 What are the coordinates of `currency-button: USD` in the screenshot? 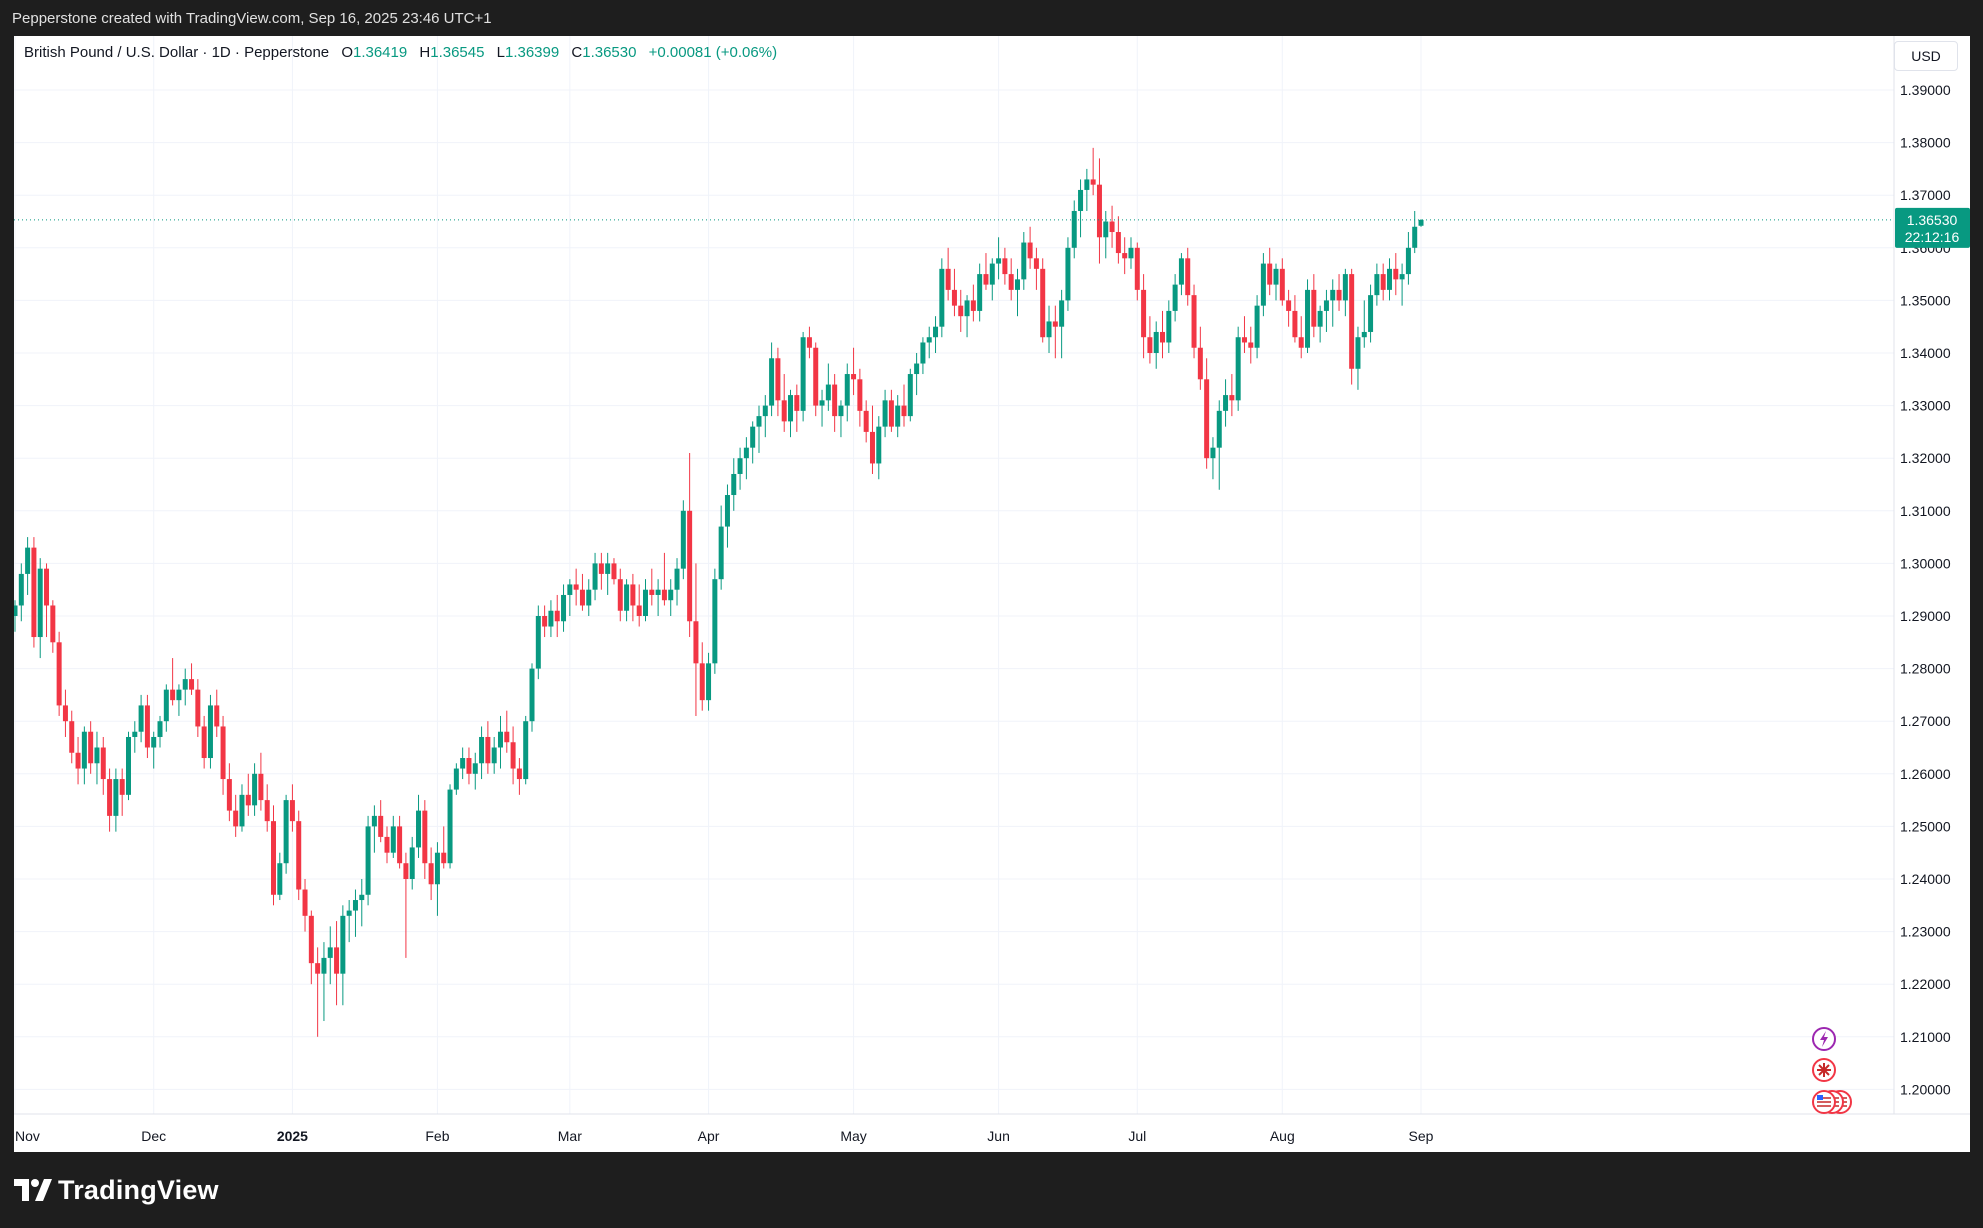 It's located at (1926, 56).